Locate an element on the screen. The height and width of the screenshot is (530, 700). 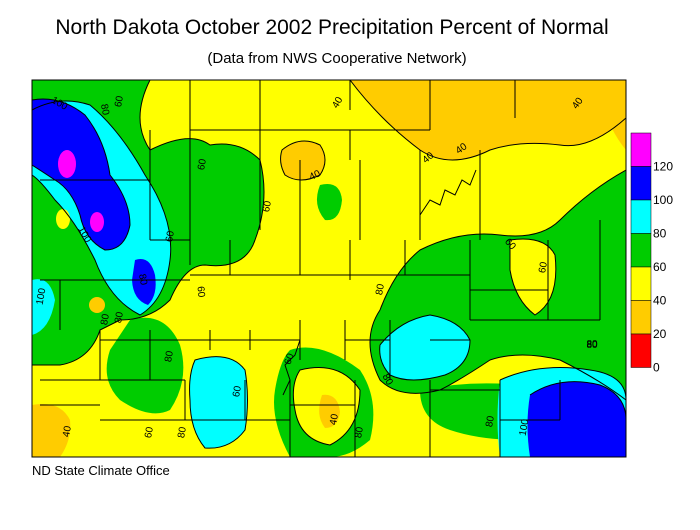
legend-tick-label: 100 is located at coordinates (663, 200).